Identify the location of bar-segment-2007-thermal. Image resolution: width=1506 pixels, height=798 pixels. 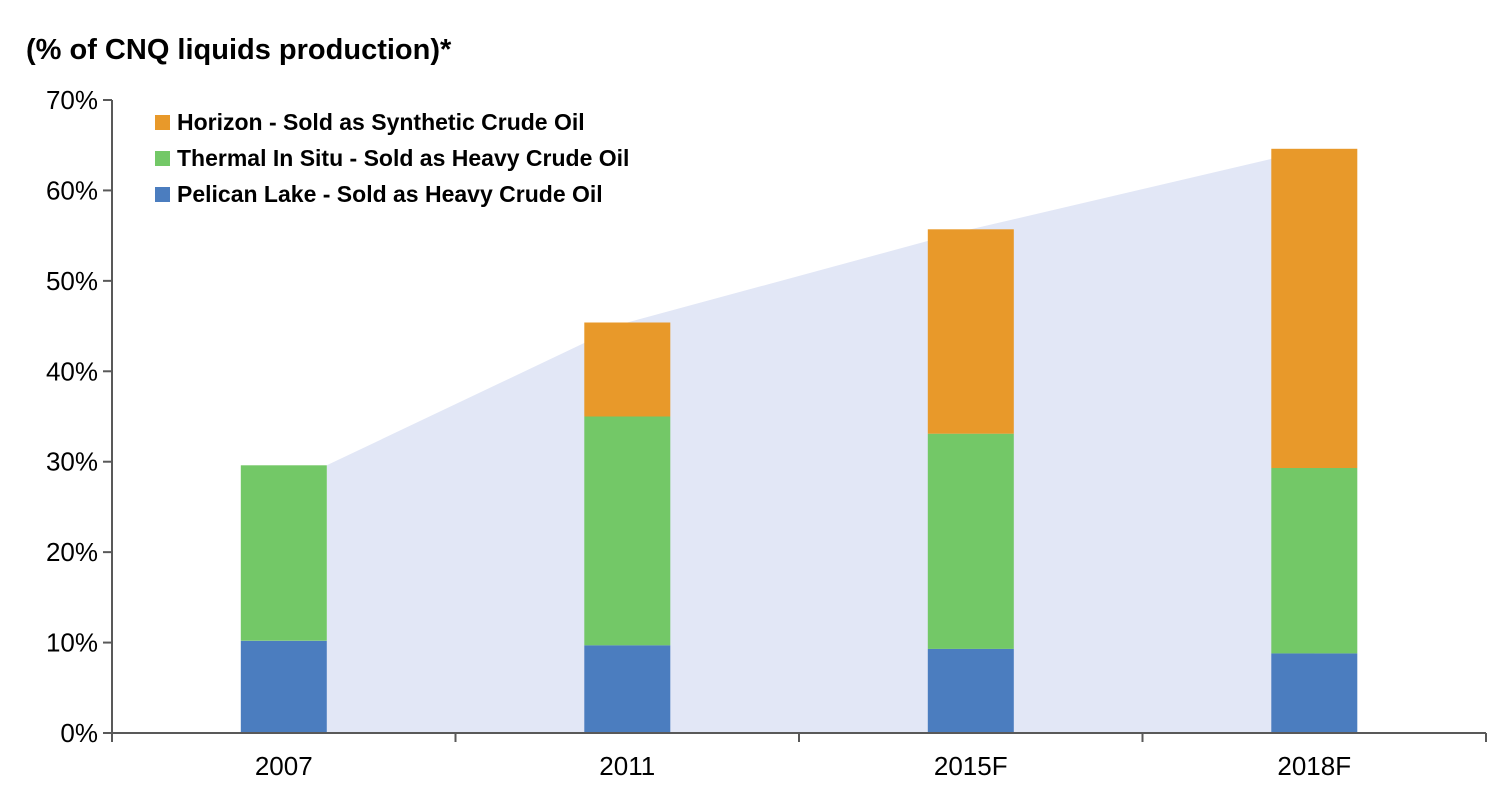
(283, 553).